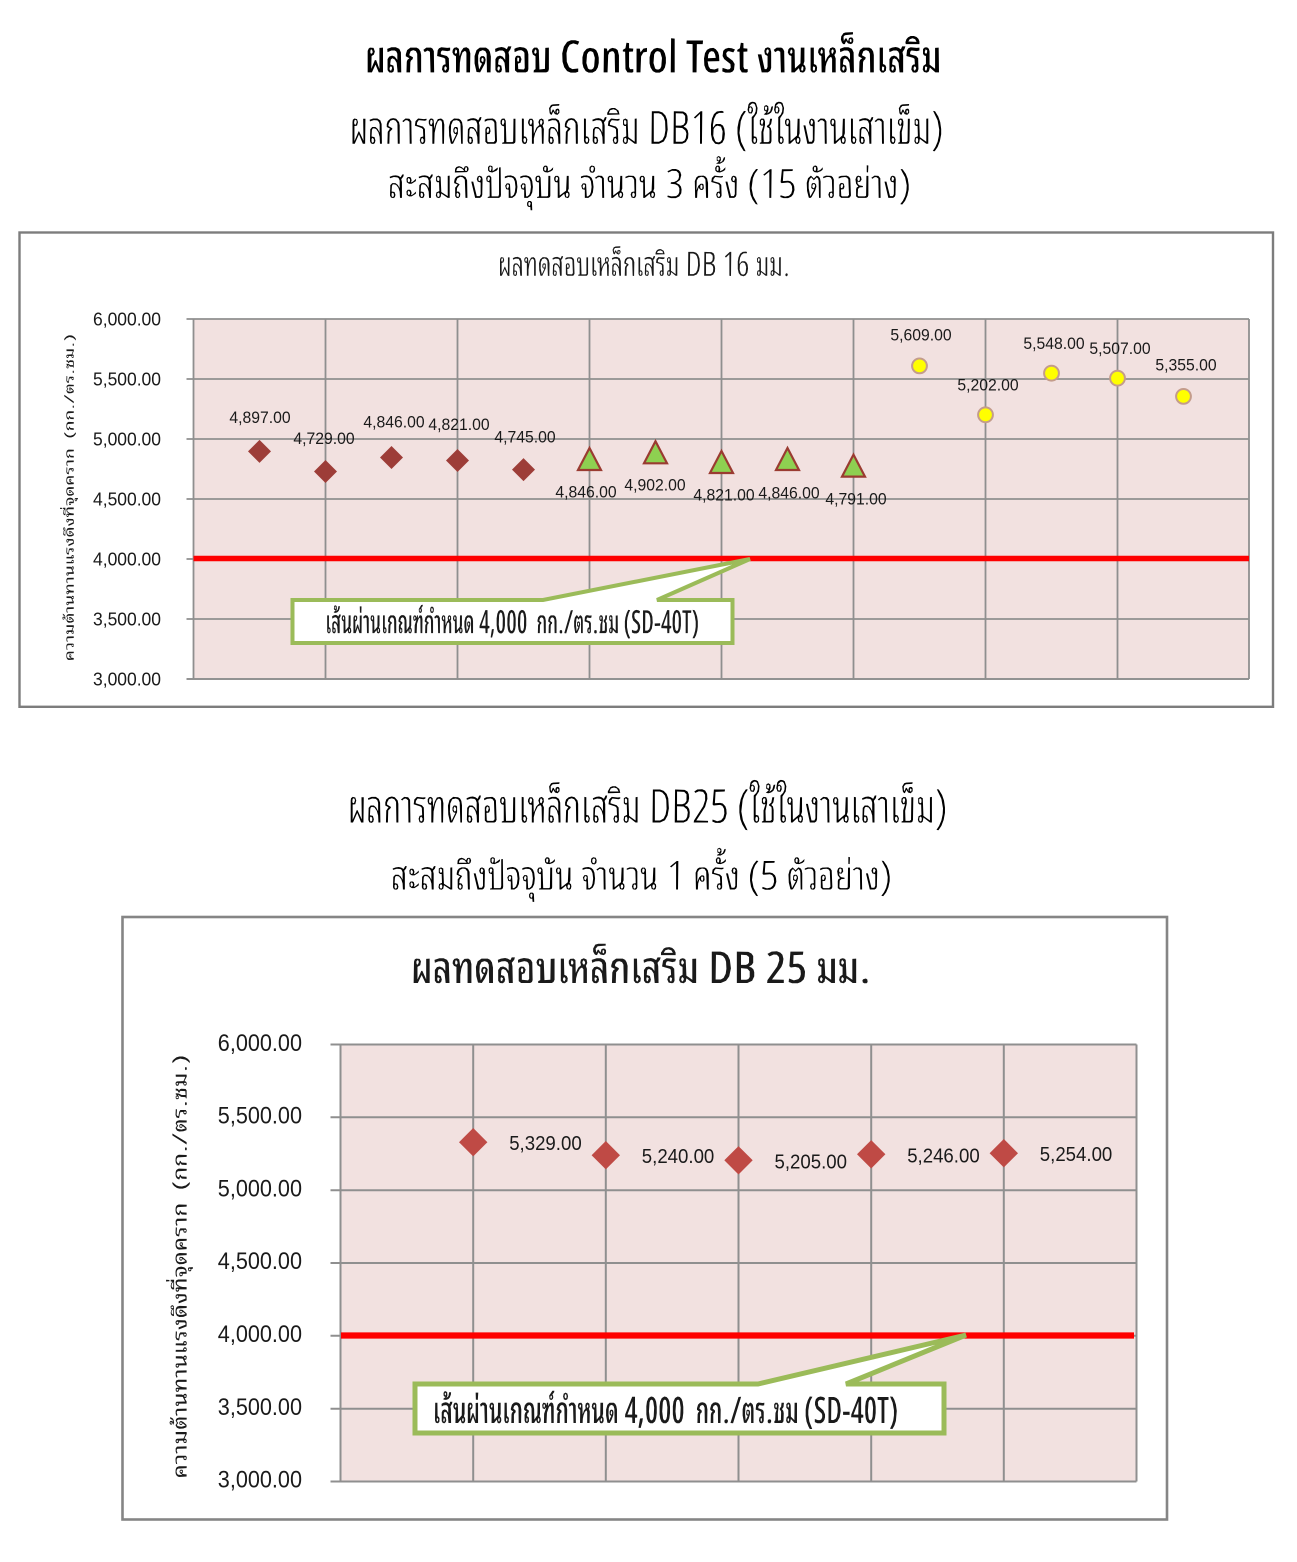 The image size is (1297, 1562). What do you see at coordinates (678, 1157) in the screenshot?
I see `svg-text: 5,240.00` at bounding box center [678, 1157].